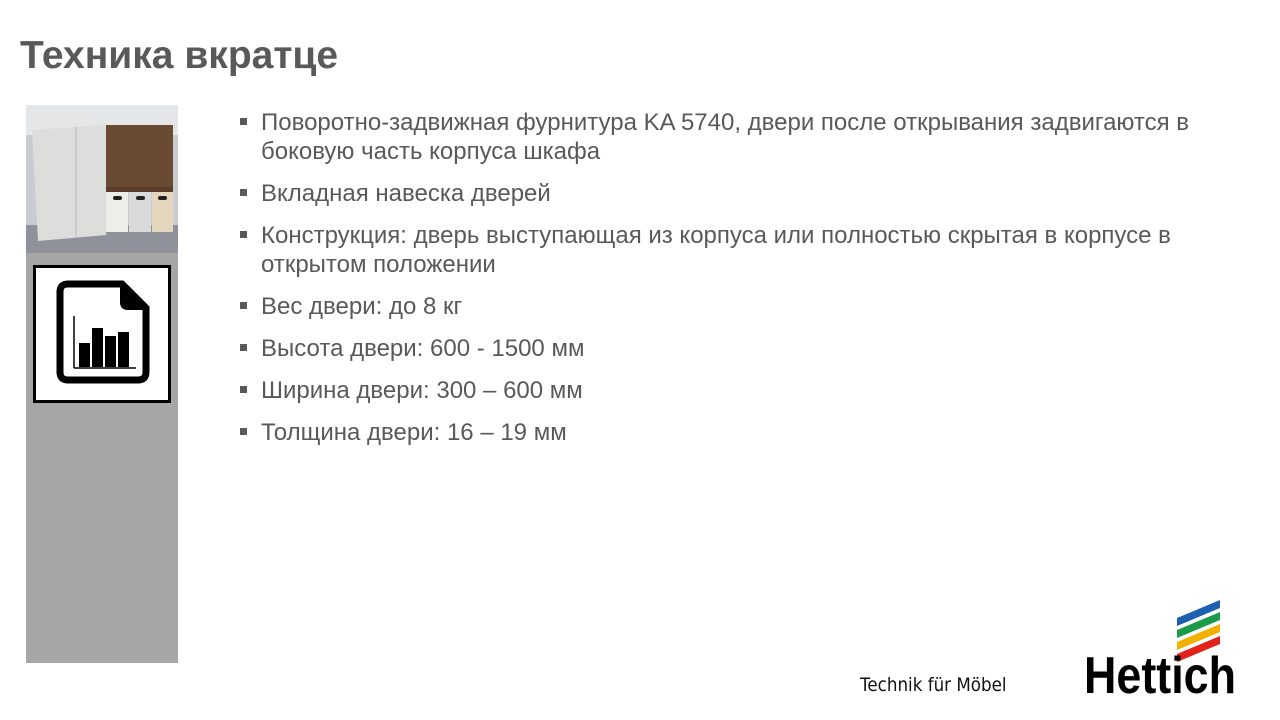 The width and height of the screenshot is (1280, 720). Describe the element at coordinates (718, 390) in the screenshot. I see `list-item: Ширина двери: 300 – 600 мм` at that location.